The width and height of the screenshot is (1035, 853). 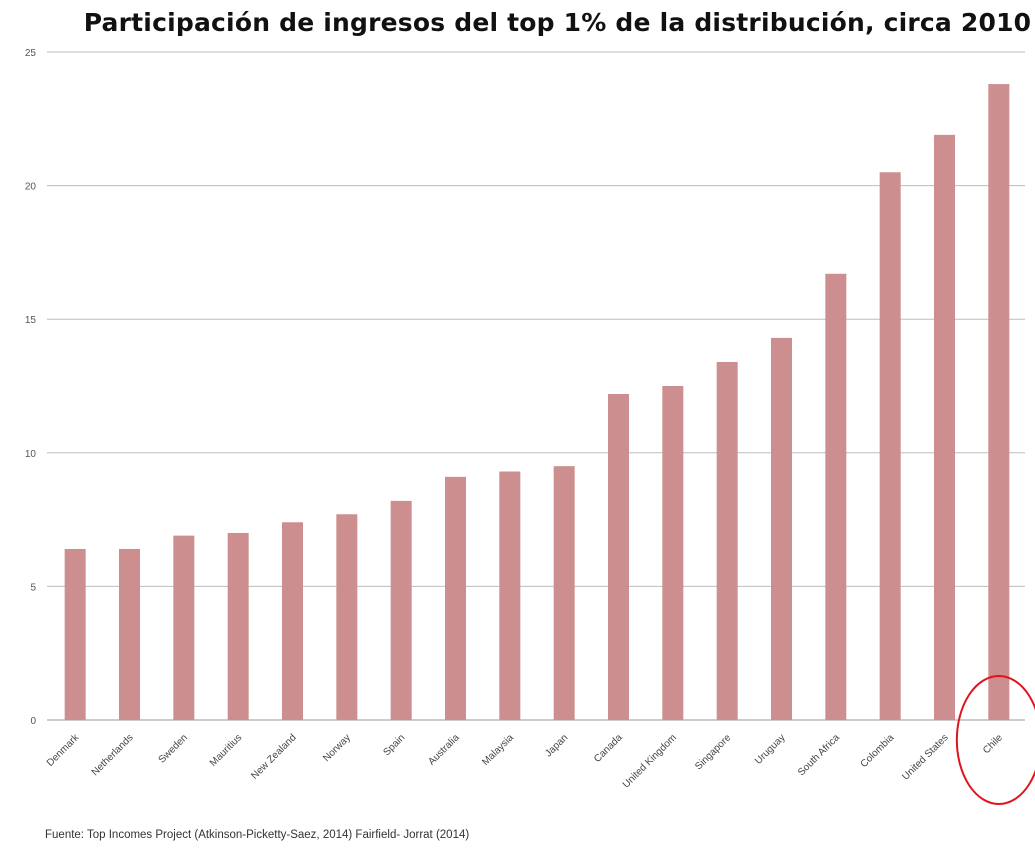 I want to click on y-tick-label: 15, so click(x=31, y=320).